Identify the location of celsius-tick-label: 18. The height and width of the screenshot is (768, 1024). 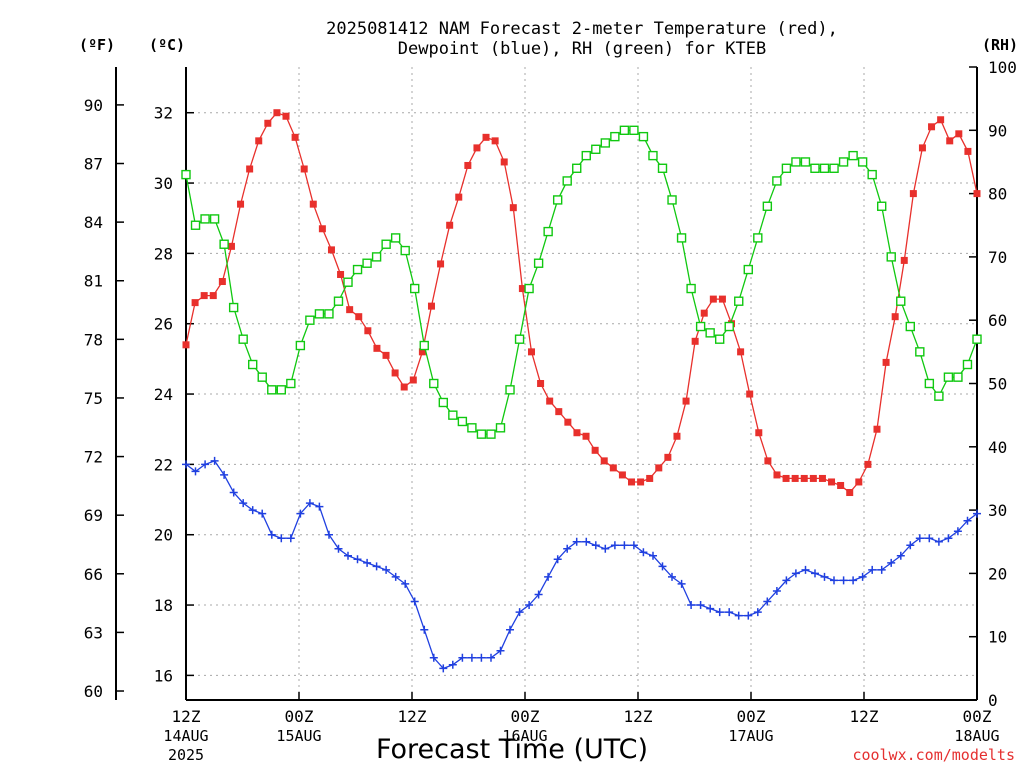
(163, 605).